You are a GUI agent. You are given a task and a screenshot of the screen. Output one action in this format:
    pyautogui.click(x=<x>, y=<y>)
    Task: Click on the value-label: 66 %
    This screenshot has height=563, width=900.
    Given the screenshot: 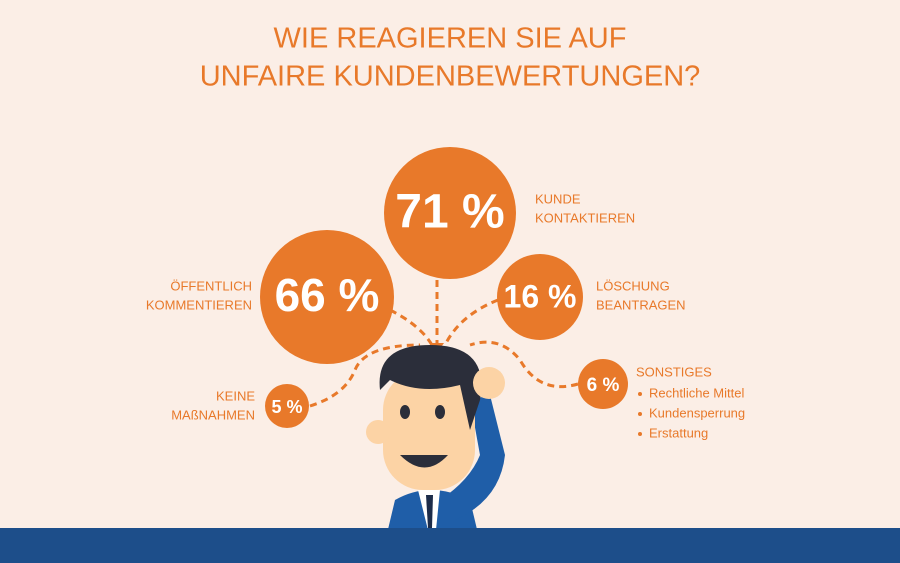 What is the action you would take?
    pyautogui.click(x=327, y=295)
    